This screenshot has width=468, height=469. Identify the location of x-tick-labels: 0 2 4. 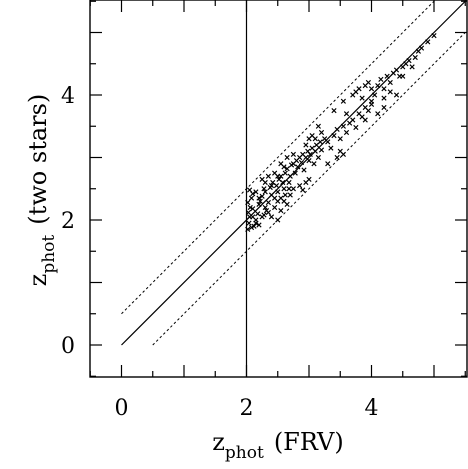
(247, 408).